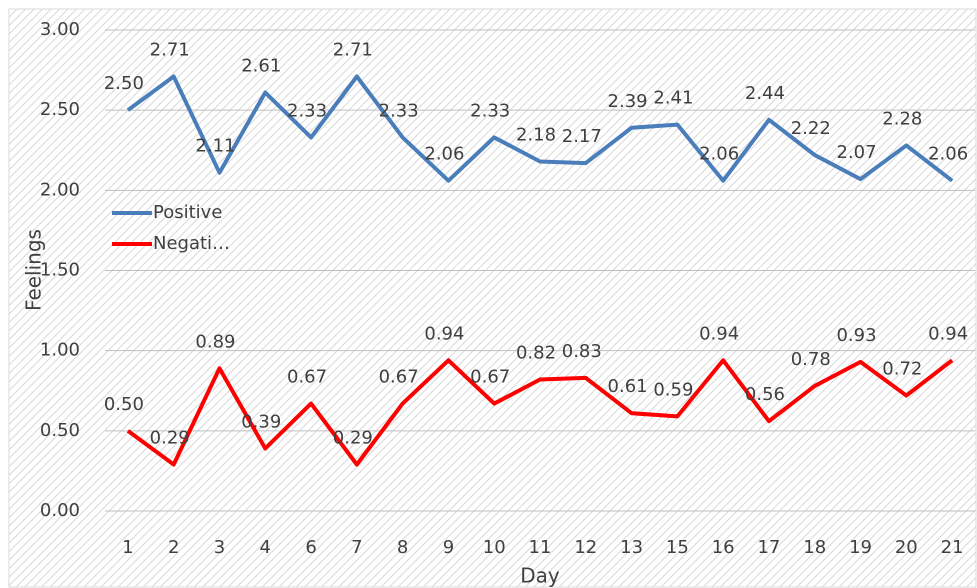  What do you see at coordinates (952, 547) in the screenshot?
I see `x-tick-label: 21` at bounding box center [952, 547].